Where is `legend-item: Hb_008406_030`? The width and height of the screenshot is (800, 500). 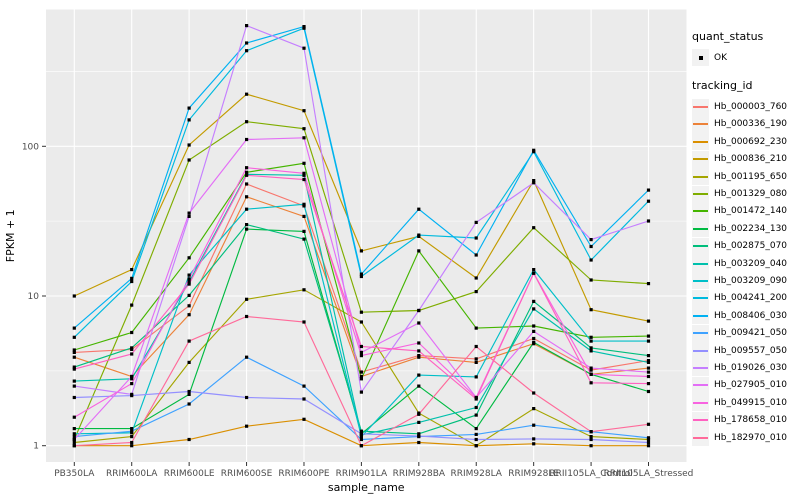
legend-item: Hb_008406_030 is located at coordinates (739, 316).